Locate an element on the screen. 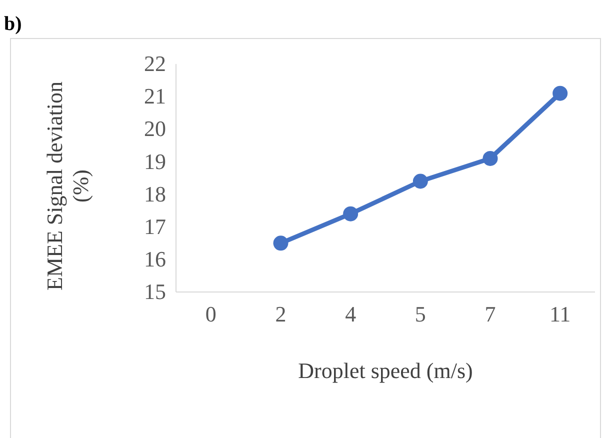  y-tick-label: 17 is located at coordinates (155, 226).